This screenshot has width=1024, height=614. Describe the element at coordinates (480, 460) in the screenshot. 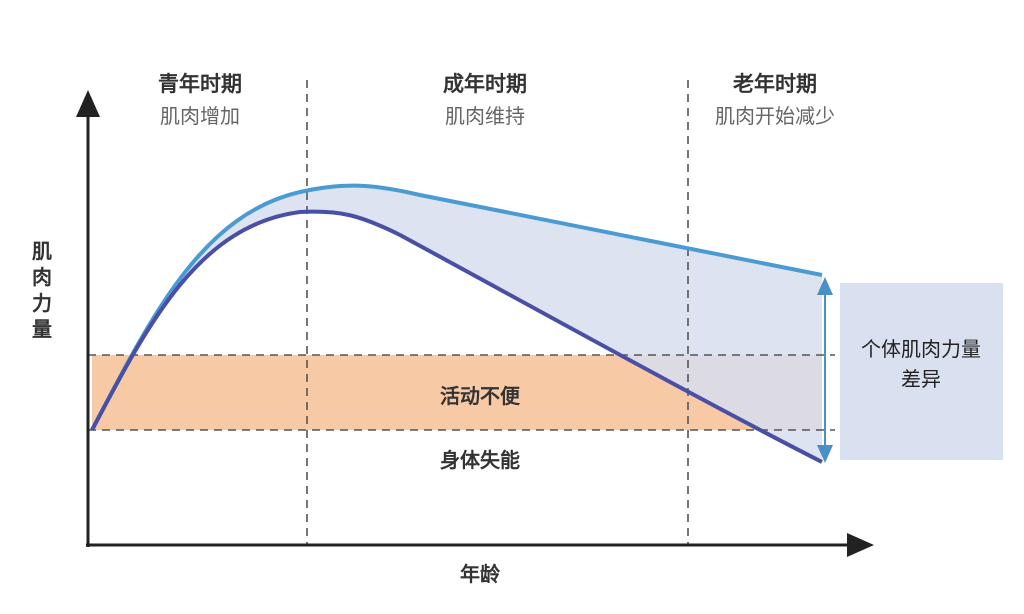

I see `zone-label: 身体失能` at that location.